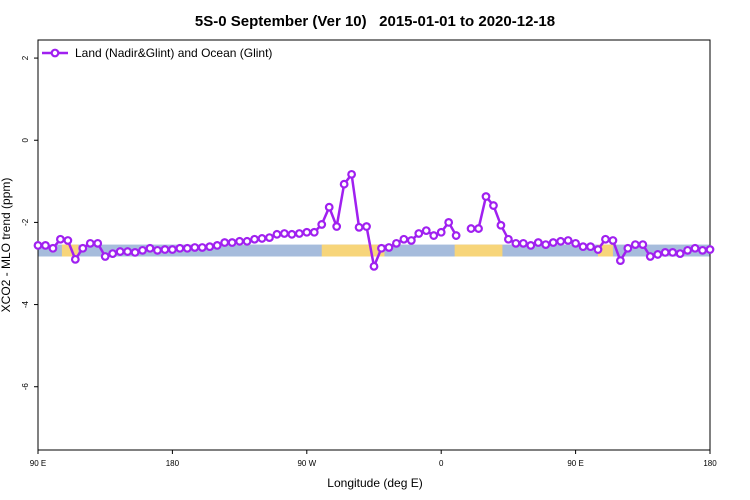 Image resolution: width=750 pixels, height=500 pixels. I want to click on x-tick-label: 90 W, so click(306, 463).